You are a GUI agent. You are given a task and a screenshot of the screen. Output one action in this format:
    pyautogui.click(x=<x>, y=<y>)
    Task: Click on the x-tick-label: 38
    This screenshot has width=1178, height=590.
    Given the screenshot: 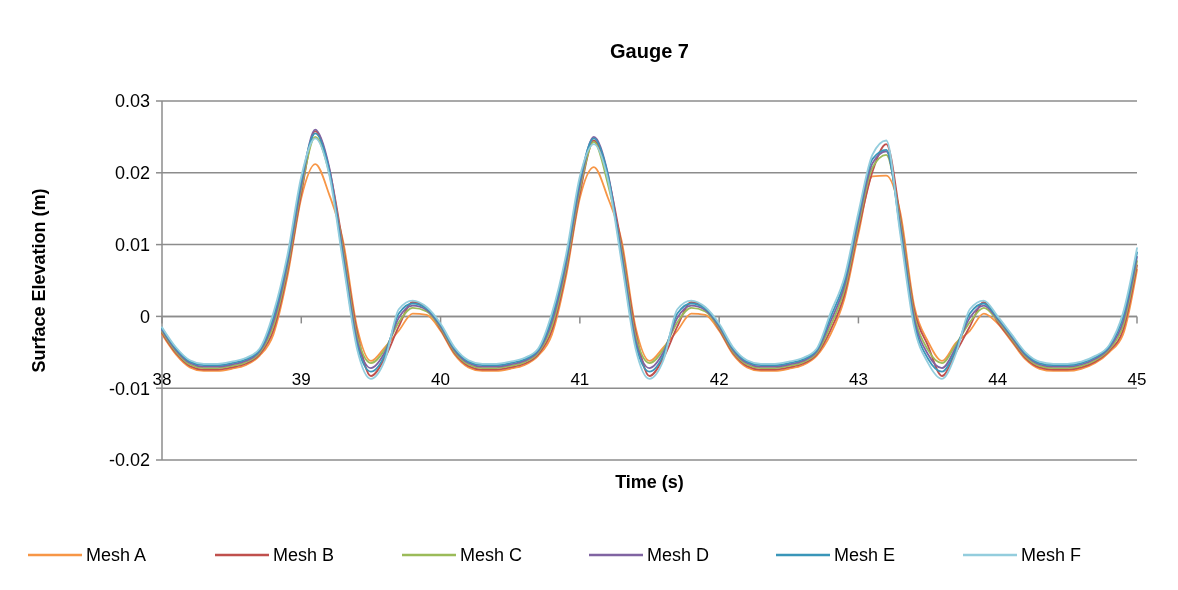 What is the action you would take?
    pyautogui.click(x=162, y=380)
    